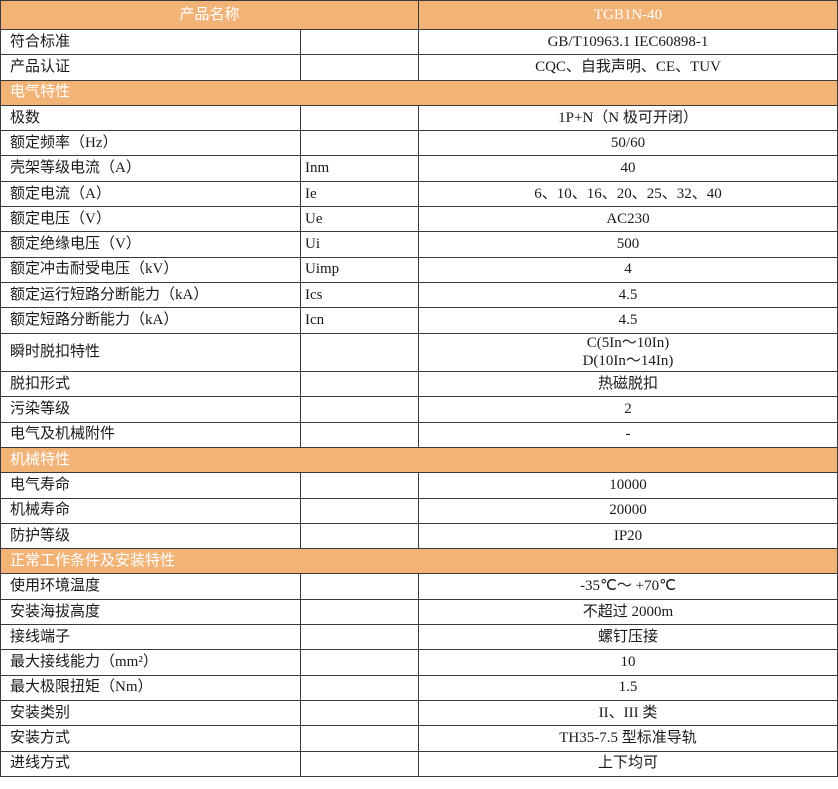 The width and height of the screenshot is (838, 789). What do you see at coordinates (150, 662) in the screenshot?
I see `spec-label: 最大接线能力（mm²）` at bounding box center [150, 662].